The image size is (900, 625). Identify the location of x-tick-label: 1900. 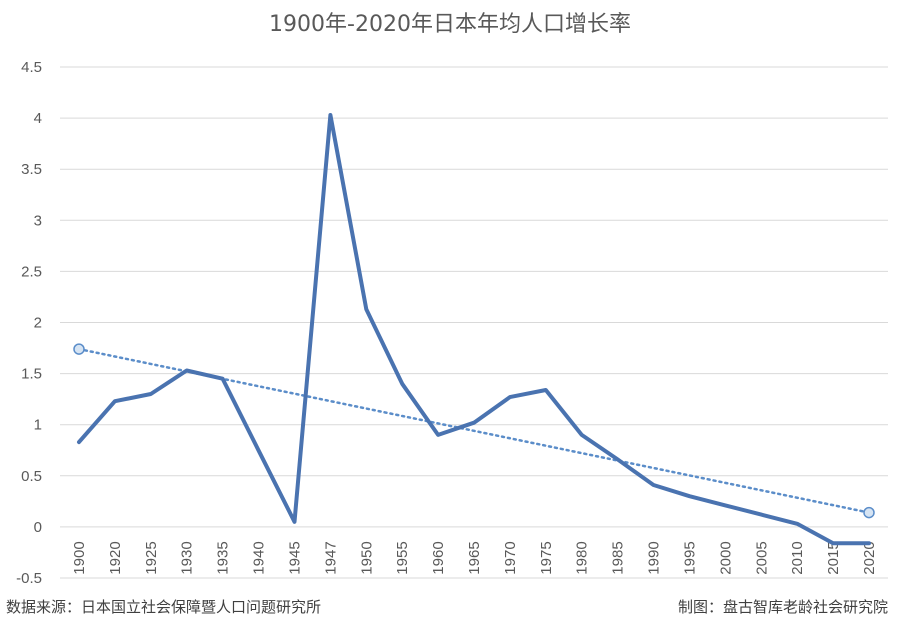
(79, 557).